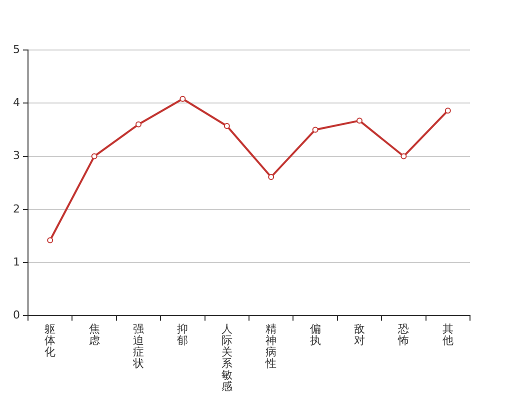  Describe the element at coordinates (182, 334) in the screenshot. I see `x-tick-label: 抑郁` at that location.